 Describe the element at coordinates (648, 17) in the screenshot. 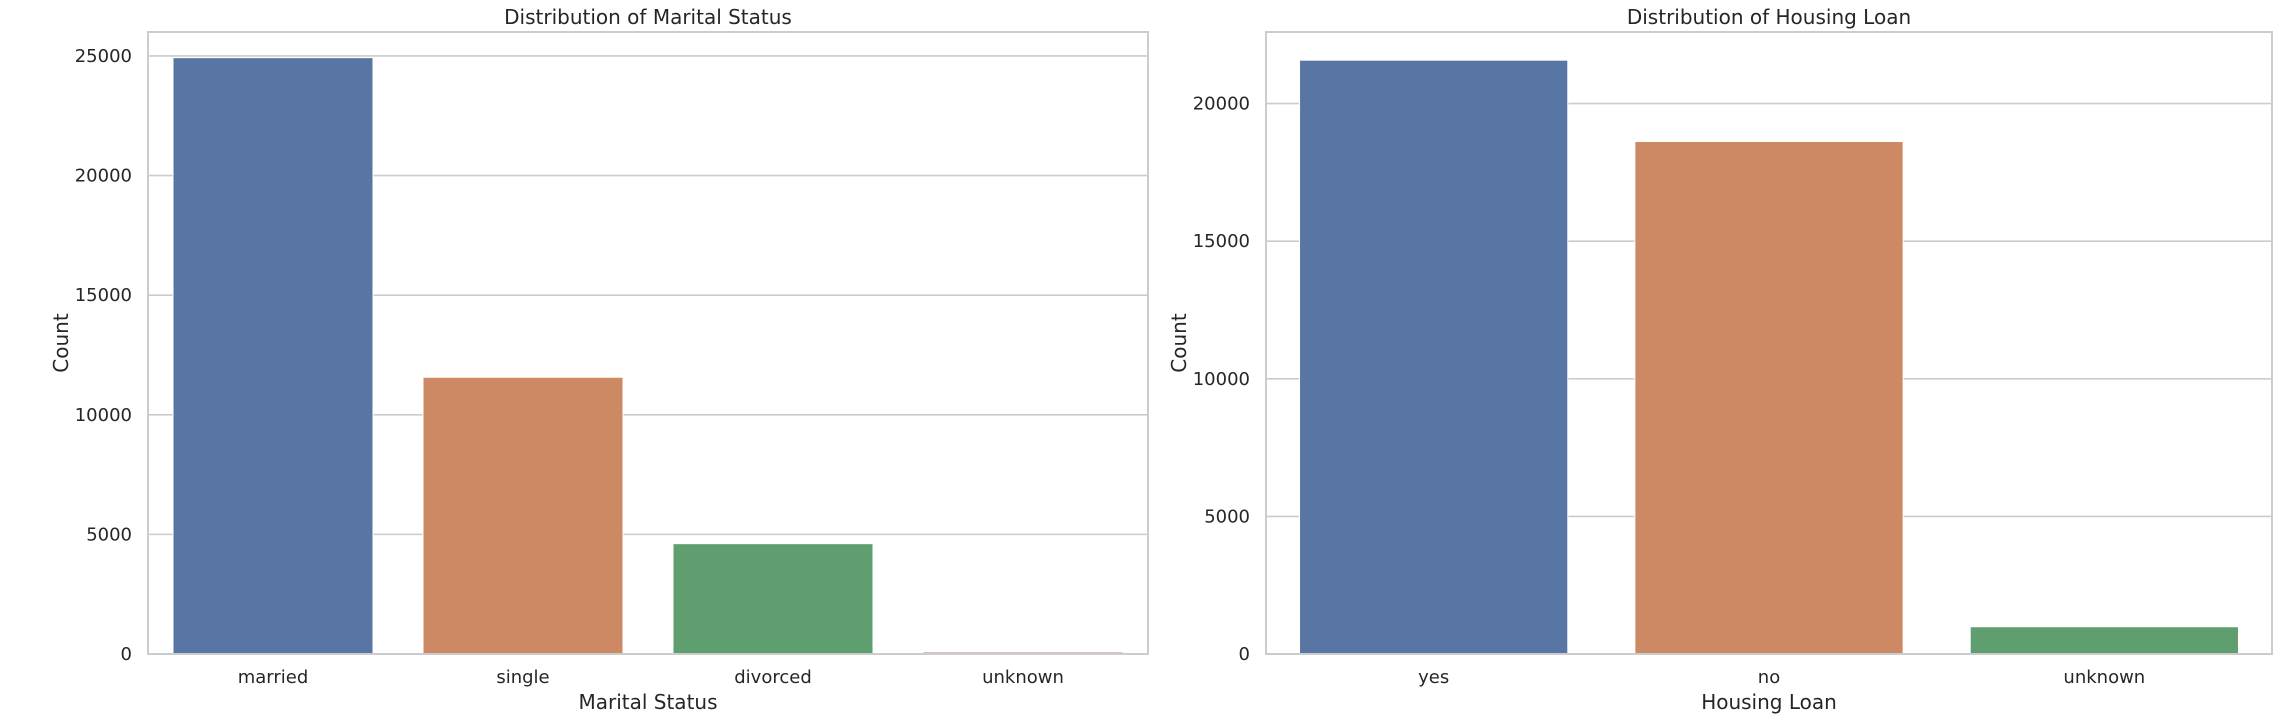

I see `chart-1-title: Distribution of Marital Status` at that location.